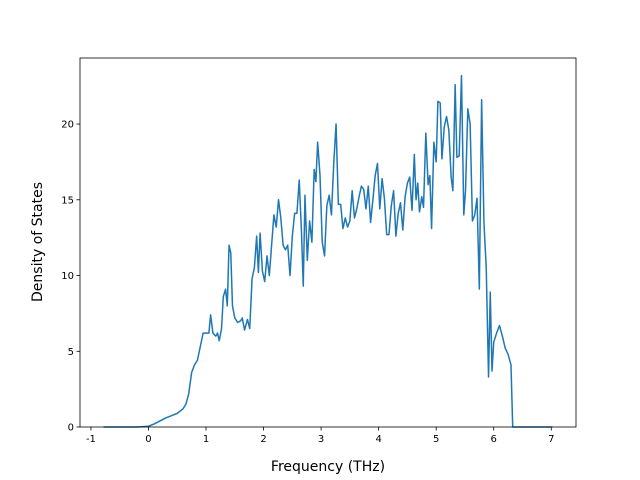 The height and width of the screenshot is (480, 640). Describe the element at coordinates (436, 439) in the screenshot. I see `x-tick-label: 5` at that location.